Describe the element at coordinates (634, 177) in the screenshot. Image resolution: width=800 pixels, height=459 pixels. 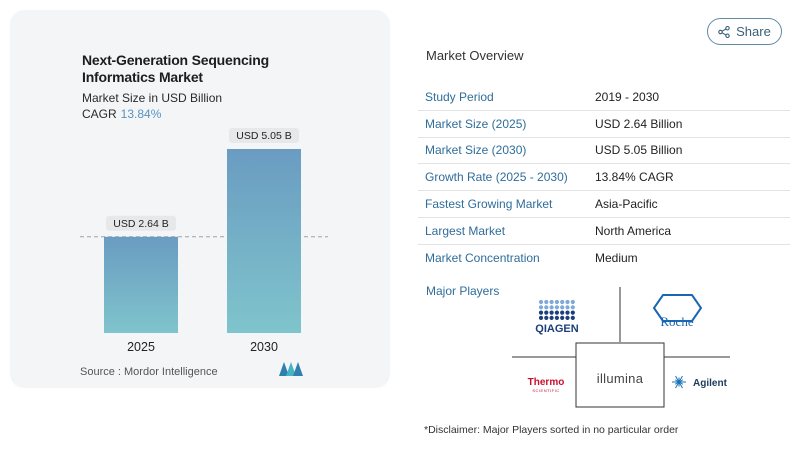
I see `row-value: 13.84% CAGR` at that location.